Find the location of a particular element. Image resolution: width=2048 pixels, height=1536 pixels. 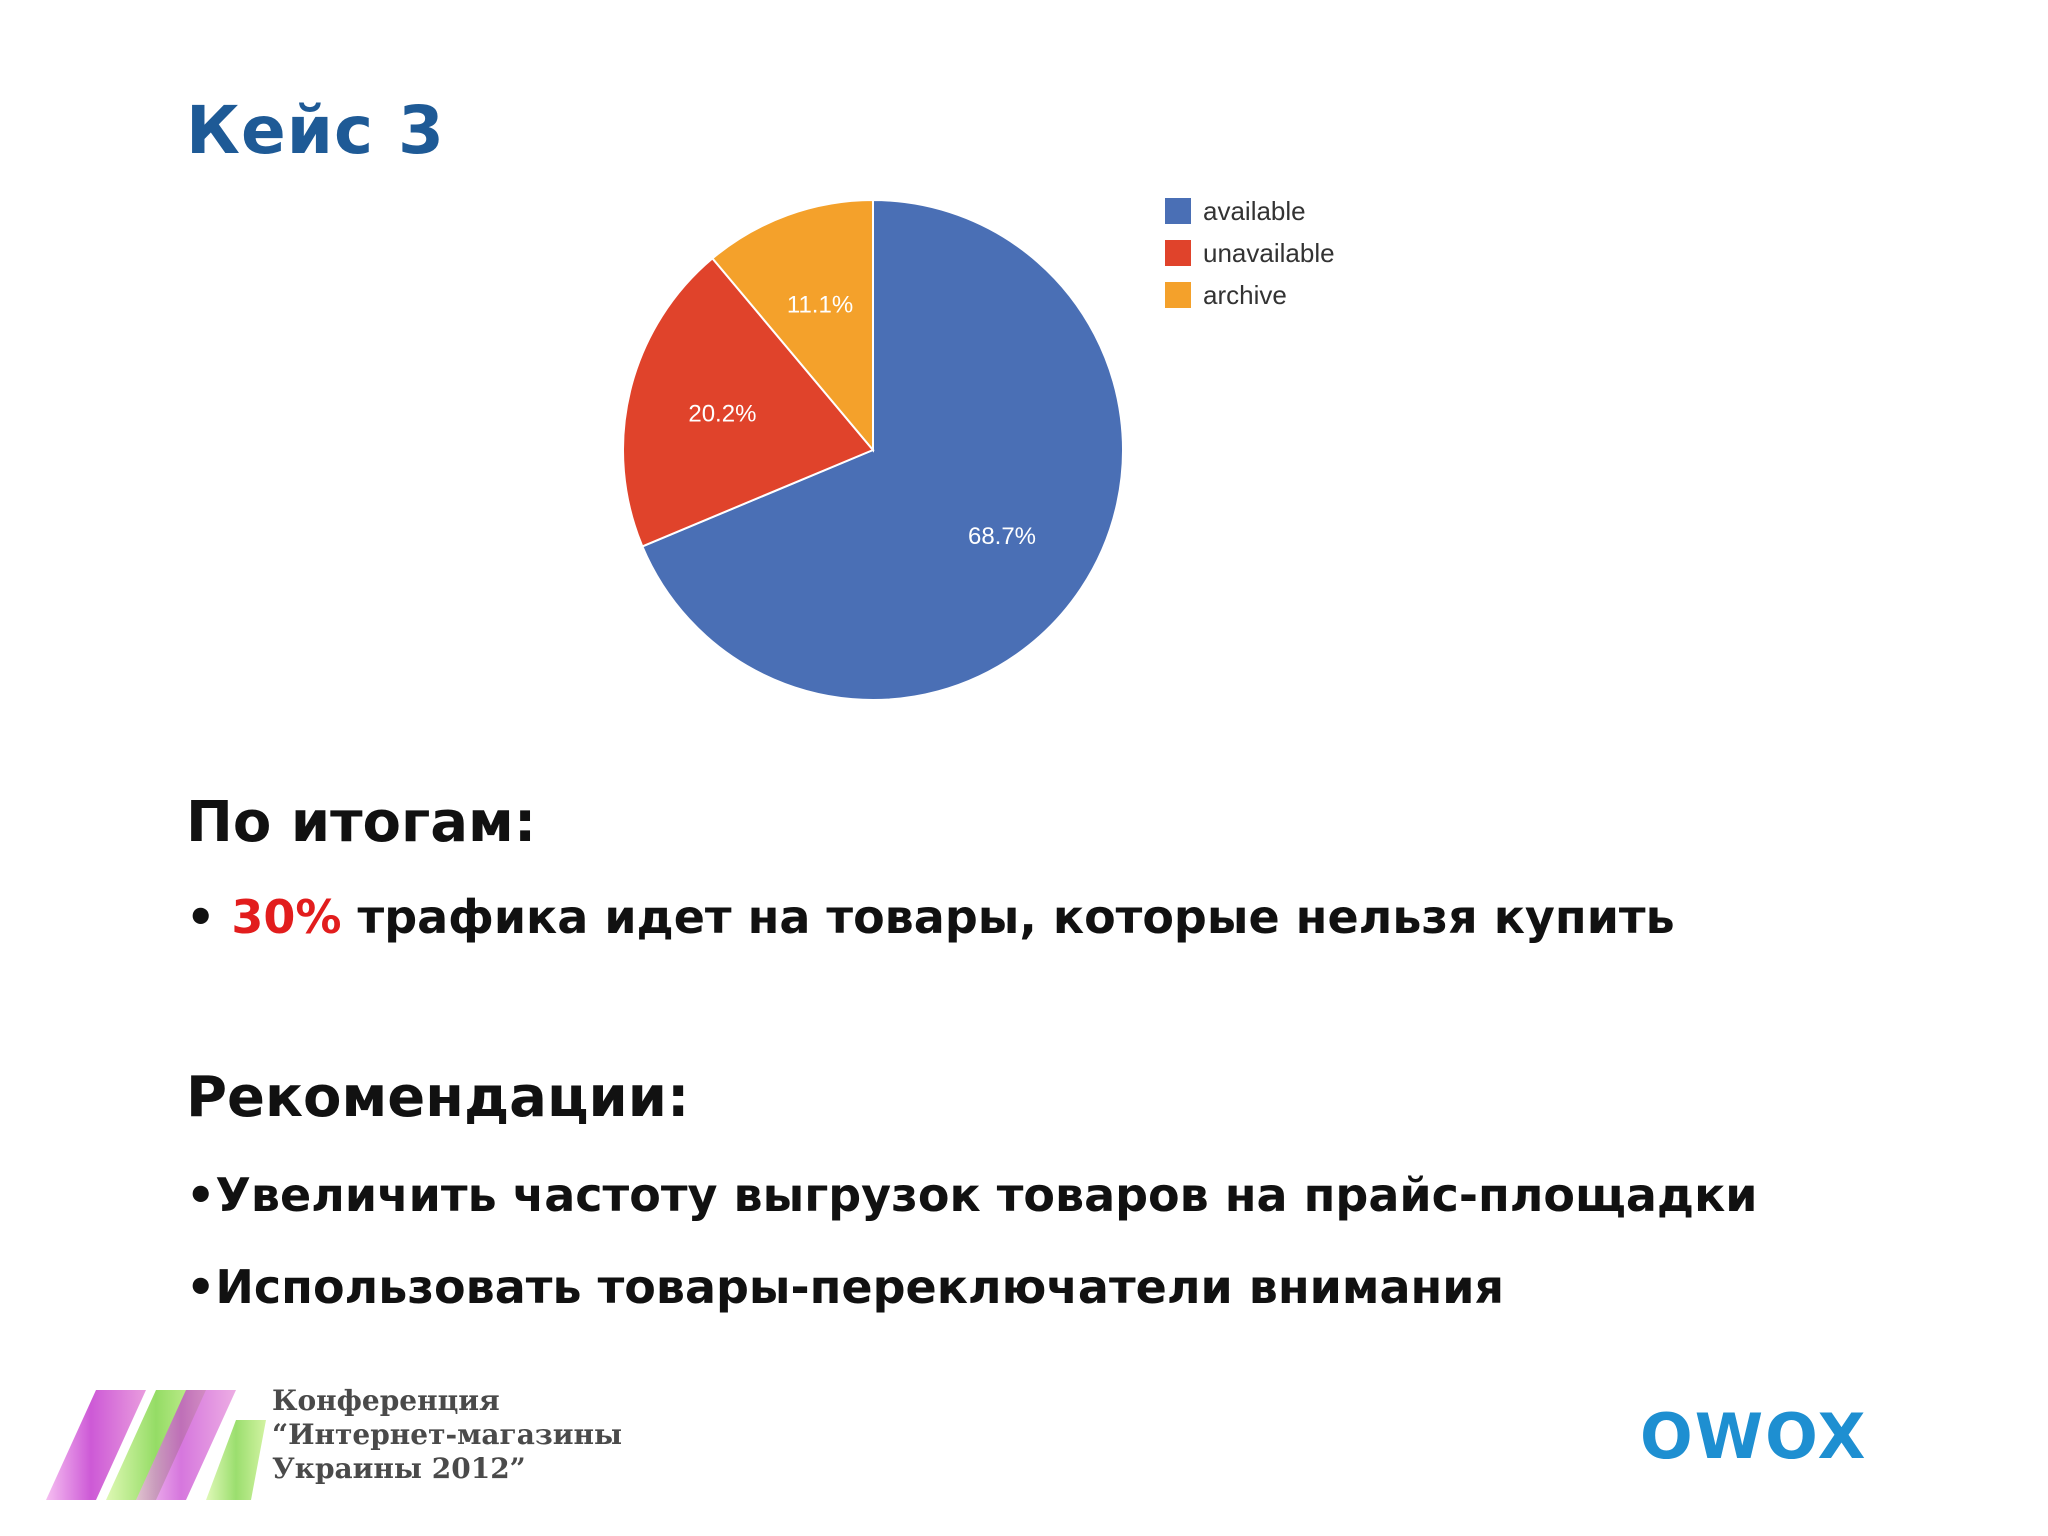

chart-legend: available unavailable archive is located at coordinates (1250, 253).